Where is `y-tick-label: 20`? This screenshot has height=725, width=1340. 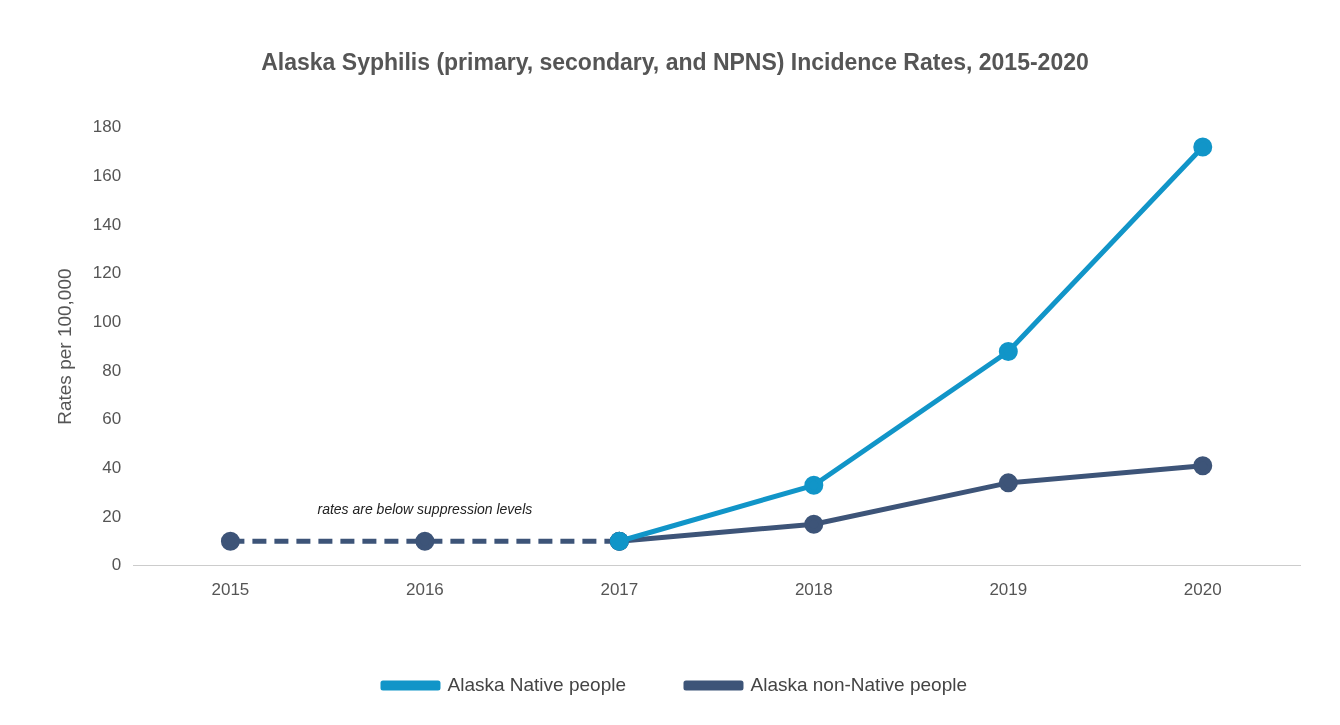
y-tick-label: 20 is located at coordinates (112, 516).